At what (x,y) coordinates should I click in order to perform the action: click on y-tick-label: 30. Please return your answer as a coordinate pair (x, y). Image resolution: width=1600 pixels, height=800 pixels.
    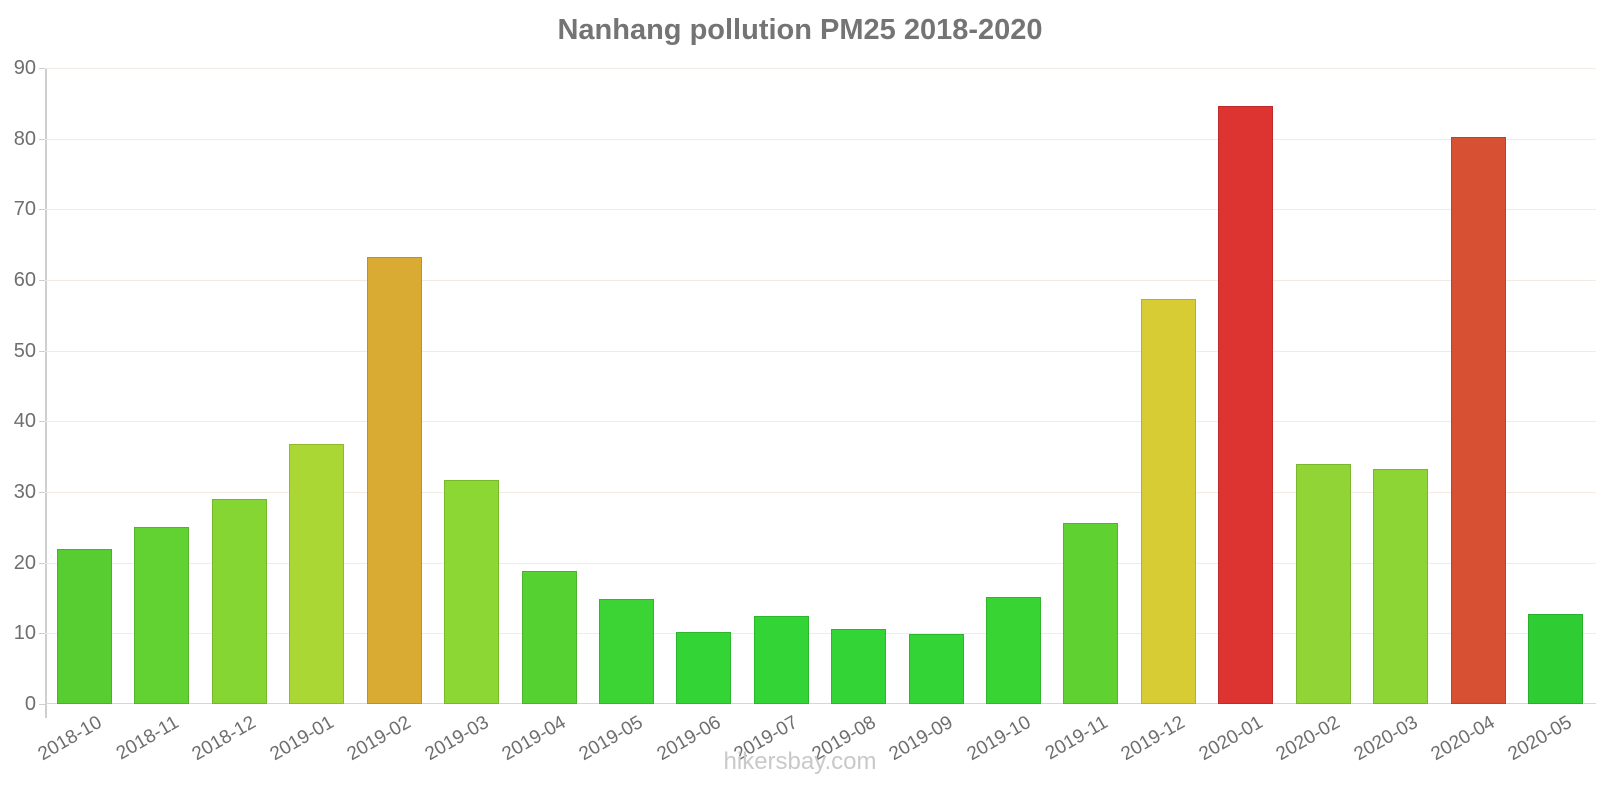
    Looking at the image, I should click on (24, 492).